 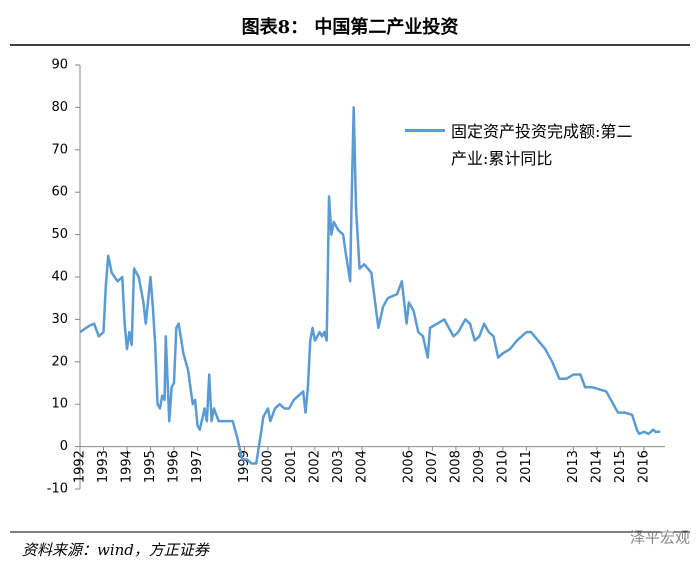 I want to click on source: 资料来源：wind，方正证券, so click(x=116, y=550).